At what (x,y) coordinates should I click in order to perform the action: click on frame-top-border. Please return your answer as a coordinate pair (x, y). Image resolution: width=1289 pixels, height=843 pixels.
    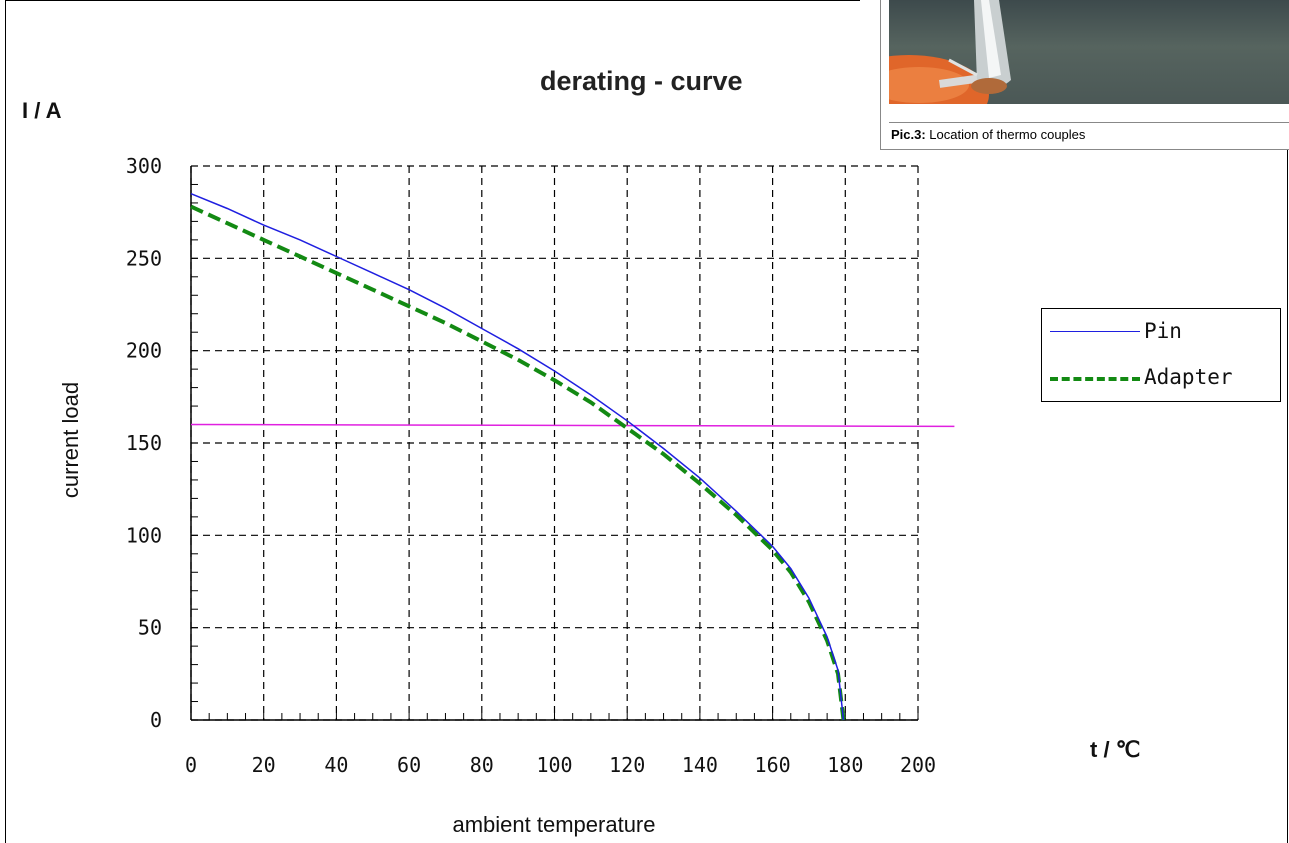
    Looking at the image, I should click on (432, 0).